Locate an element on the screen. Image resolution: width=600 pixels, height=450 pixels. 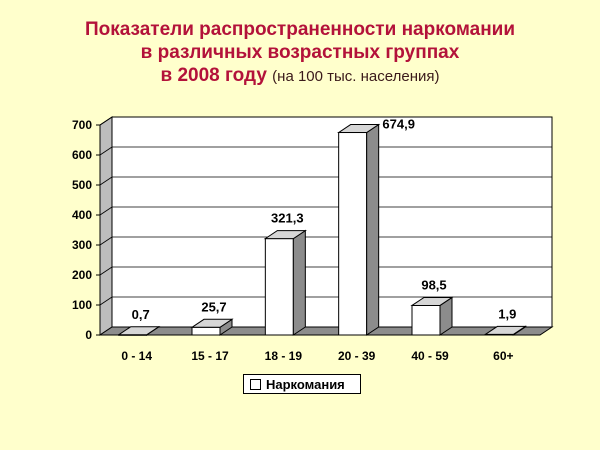
legend: Наркомания is located at coordinates (302, 384).